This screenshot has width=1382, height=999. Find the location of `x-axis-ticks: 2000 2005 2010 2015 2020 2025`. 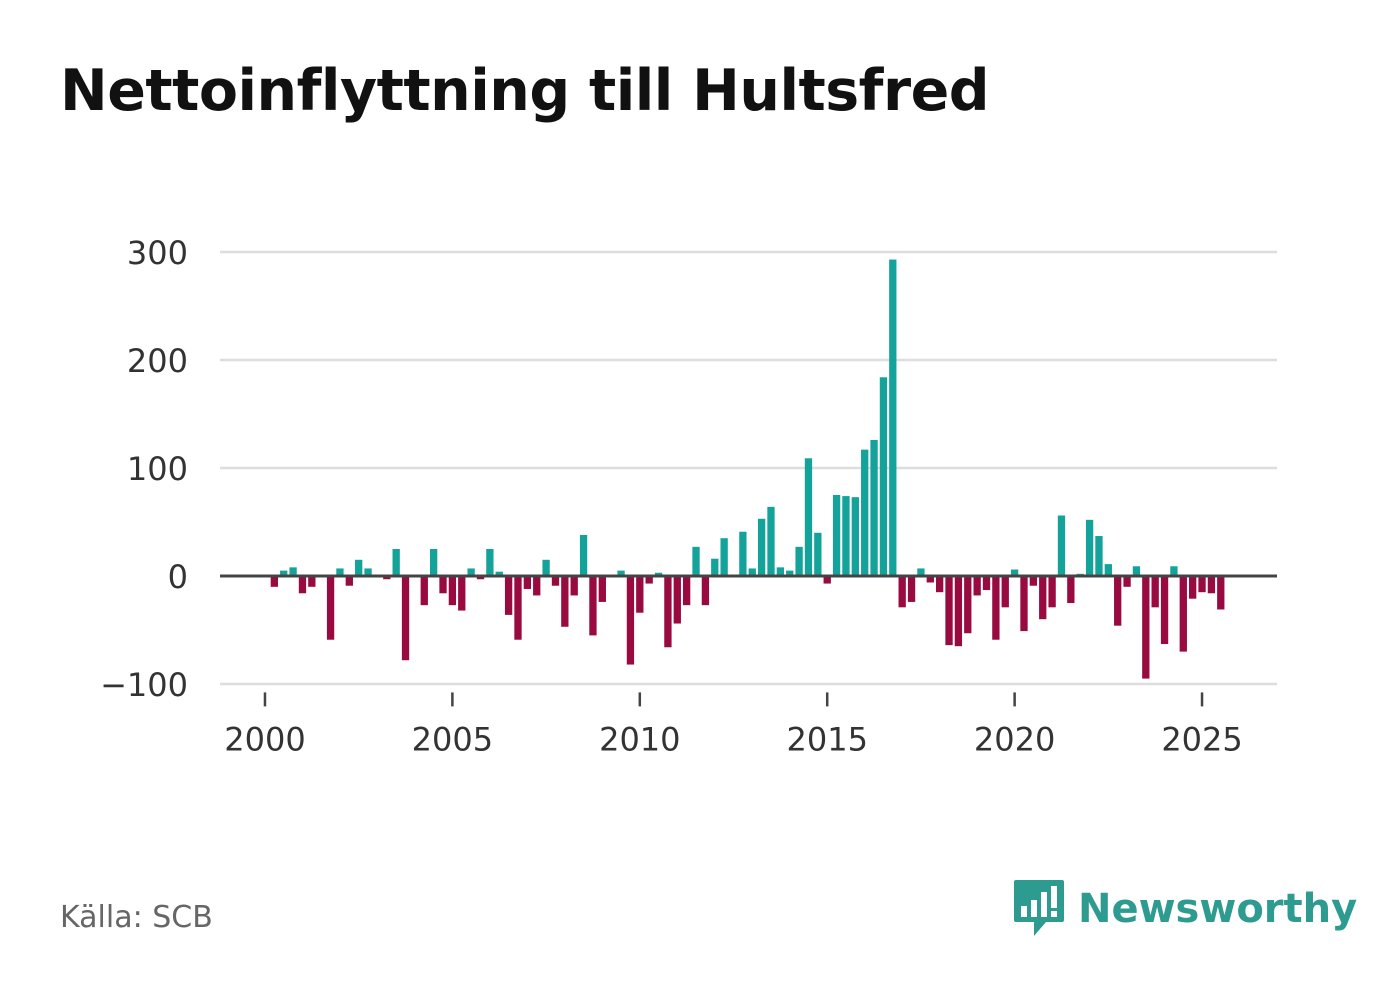

x-axis-ticks: 2000 2005 2010 2015 2020 2025 is located at coordinates (733, 725).